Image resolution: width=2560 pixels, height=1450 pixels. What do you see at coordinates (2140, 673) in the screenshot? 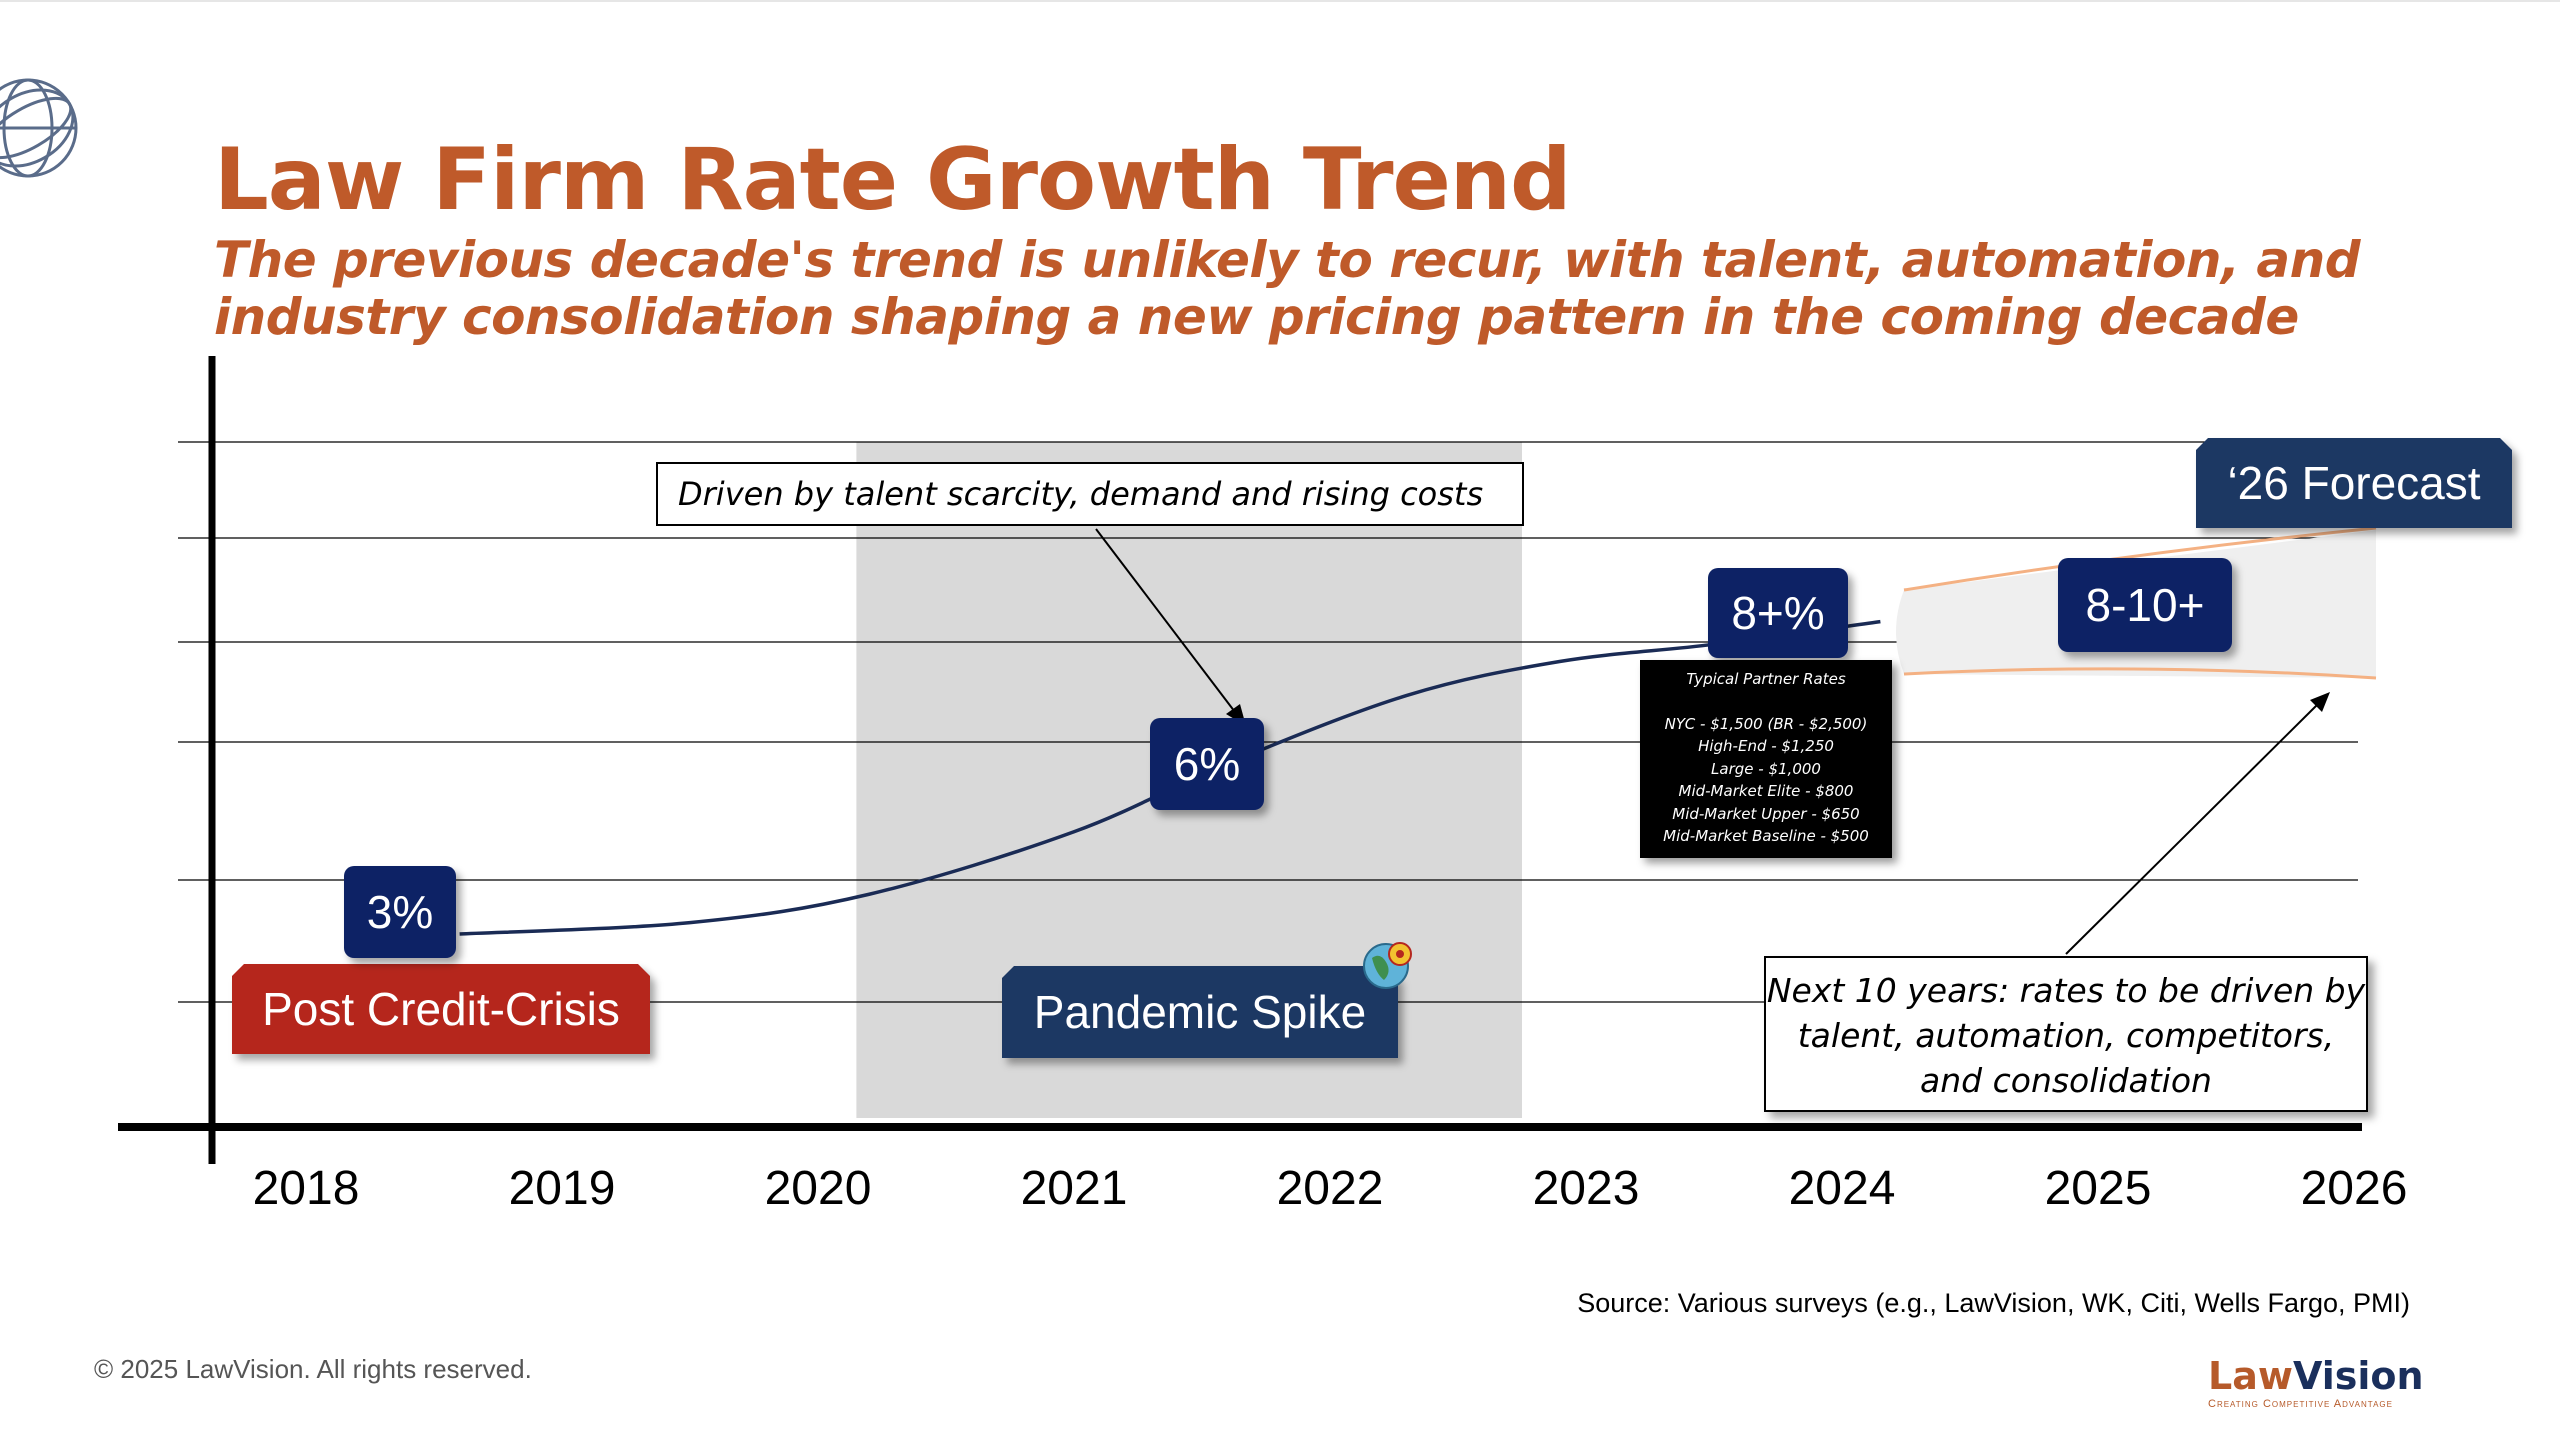
I see `forecast-band-lower-edge` at bounding box center [2140, 673].